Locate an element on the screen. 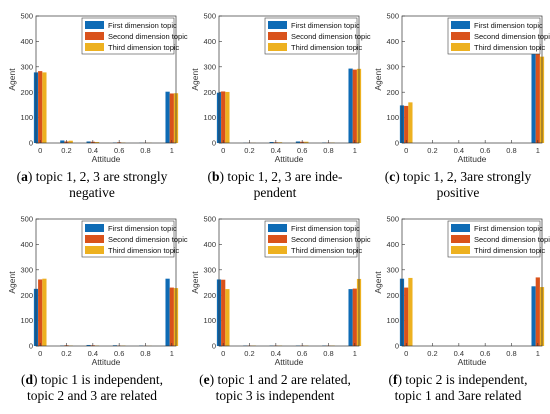 This screenshot has height=414, width=550. caption-line-2: topic 3 is independent is located at coordinates (275, 396).